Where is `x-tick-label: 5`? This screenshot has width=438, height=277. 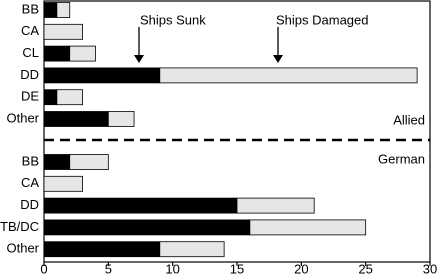
x-tick-label: 5 is located at coordinates (108, 268).